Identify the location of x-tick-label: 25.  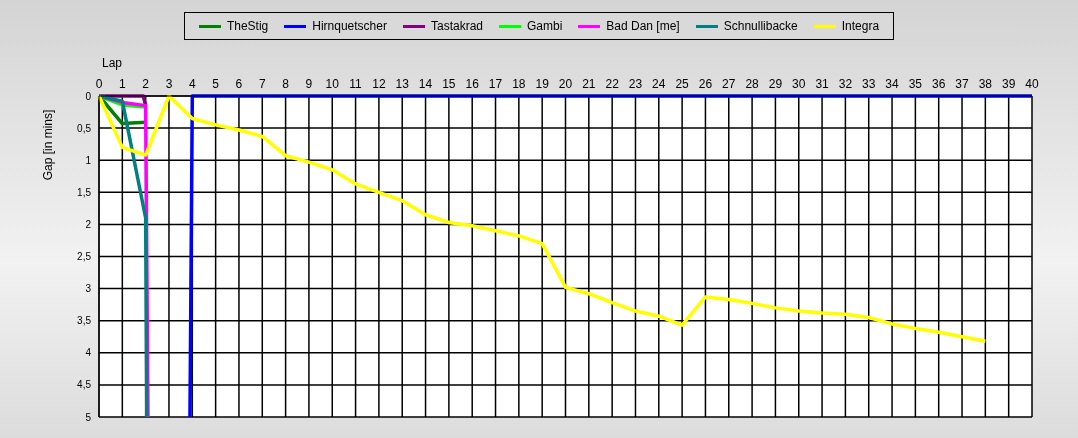
(682, 84).